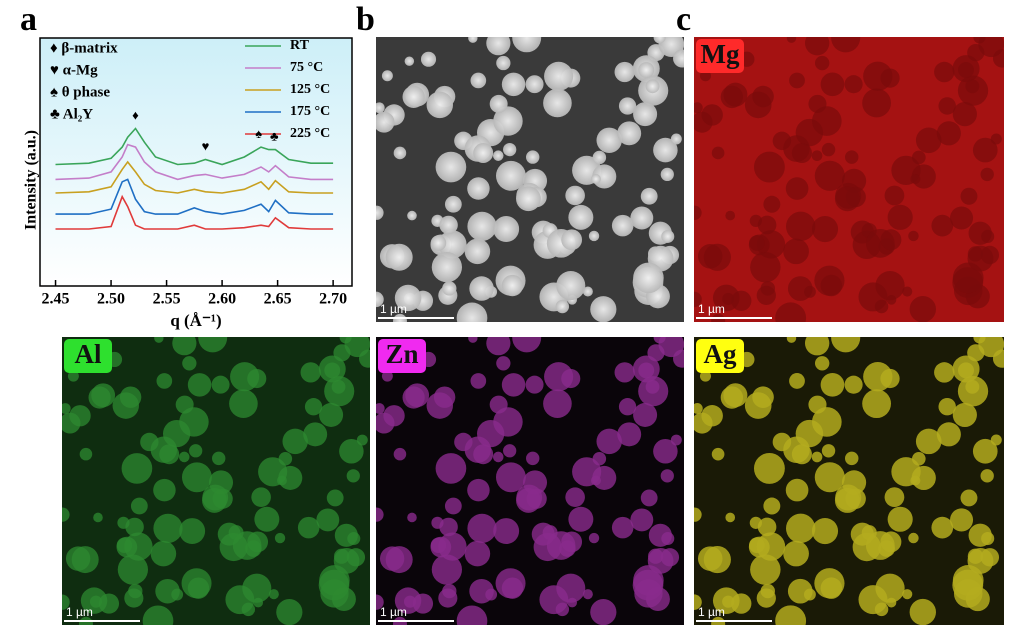  What do you see at coordinates (71, 114) in the screenshot?
I see `phase-note: ♣ Al₂Y` at bounding box center [71, 114].